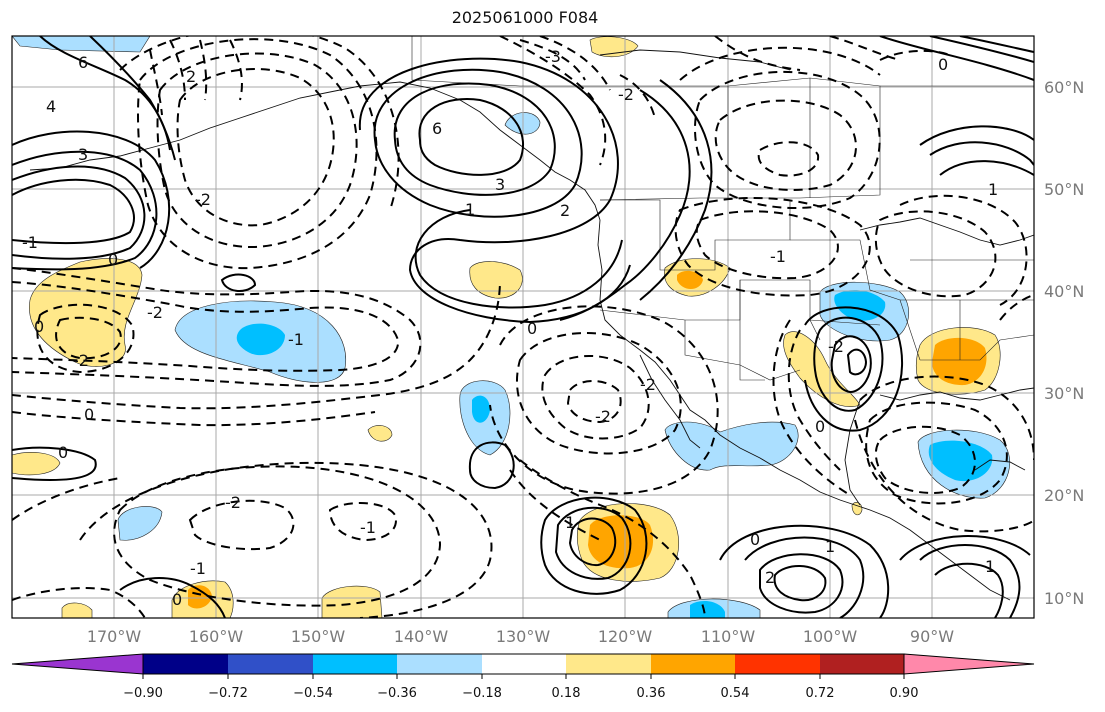  I want to click on colorbar-tick-label: −0.54, so click(313, 693).